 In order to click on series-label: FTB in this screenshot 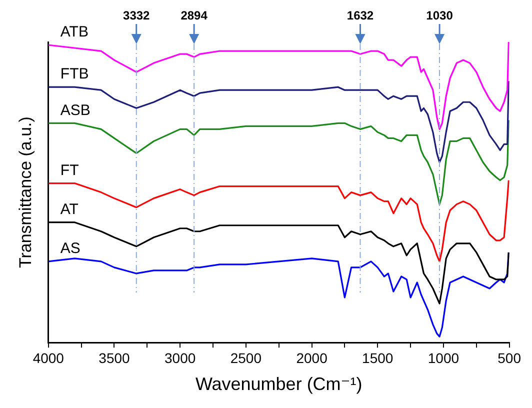, I will do `click(74, 74)`.